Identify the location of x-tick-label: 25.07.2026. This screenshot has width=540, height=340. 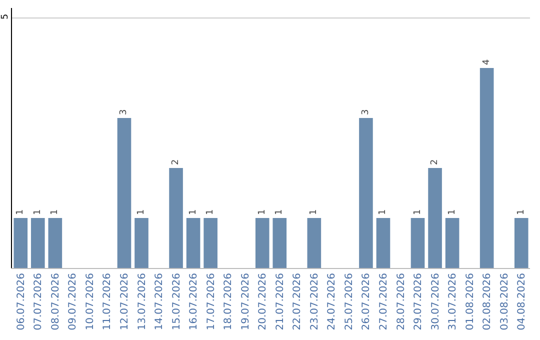
(349, 301).